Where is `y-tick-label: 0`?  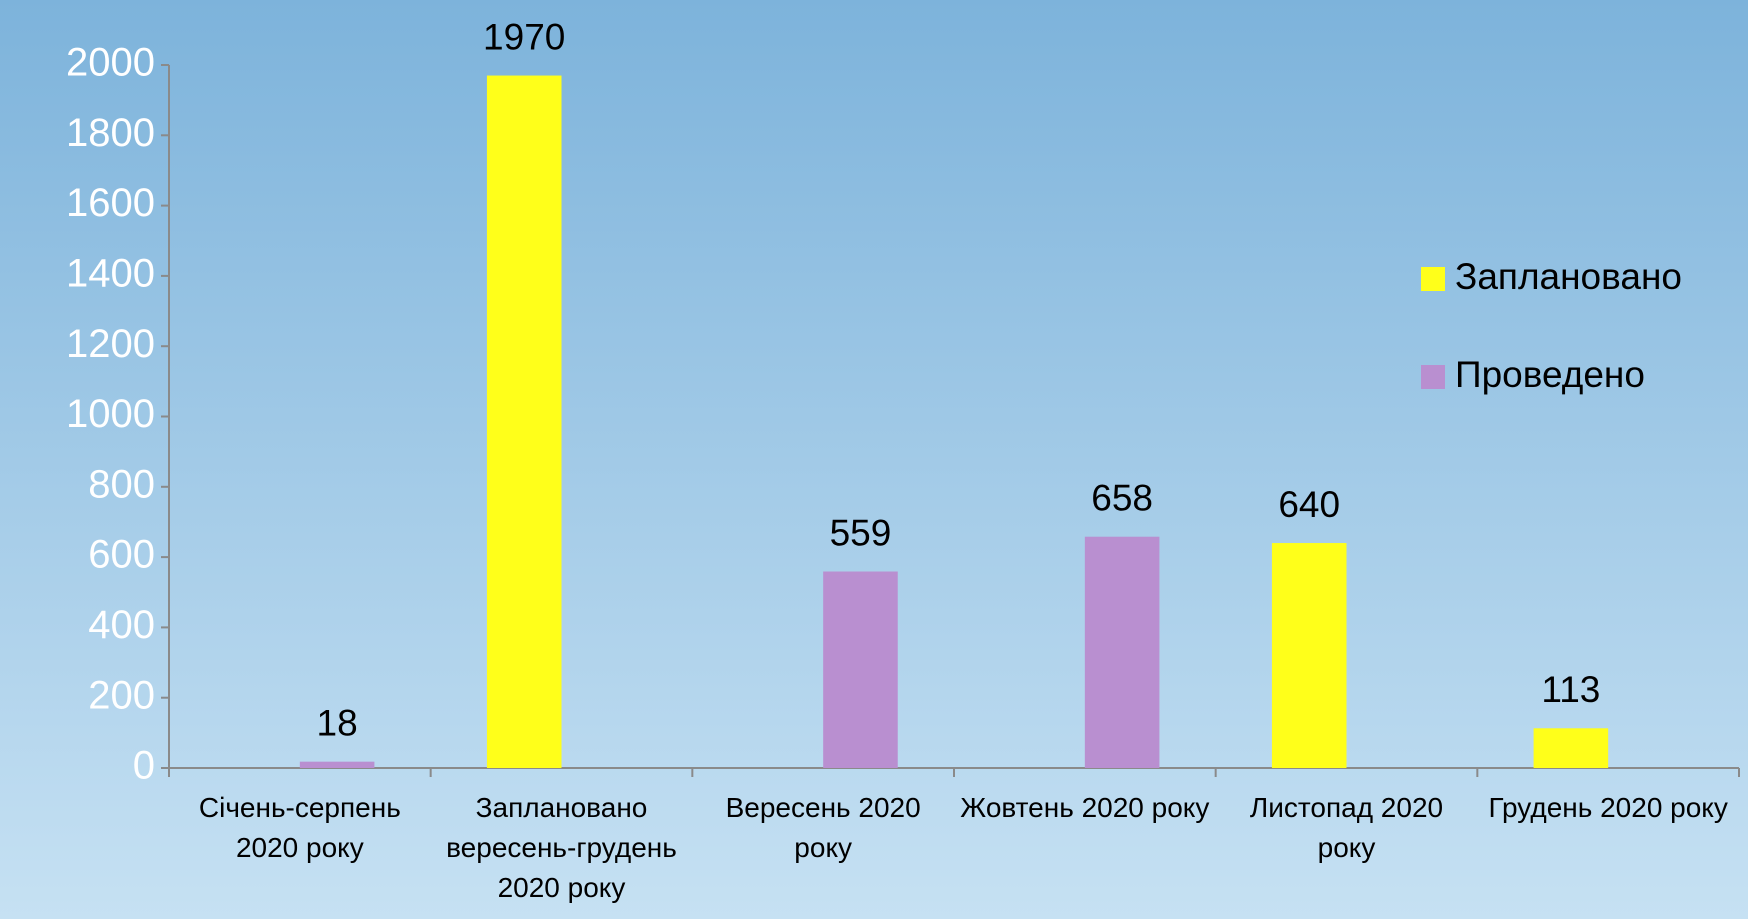
y-tick-label: 0 is located at coordinates (144, 766).